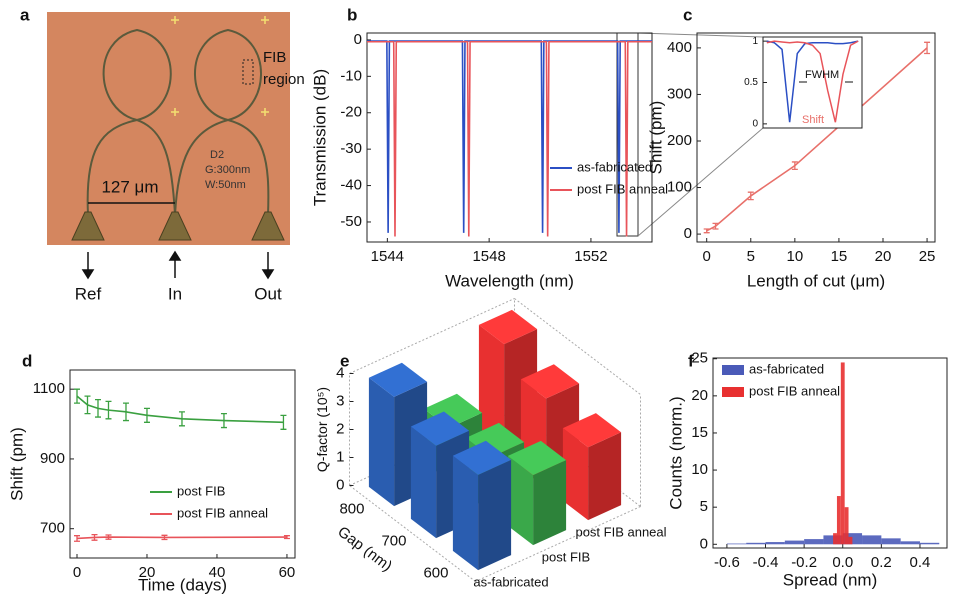  What do you see at coordinates (322, 429) in the screenshot?
I see `z-axis-label: Q-factor (10⁵)` at bounding box center [322, 429].